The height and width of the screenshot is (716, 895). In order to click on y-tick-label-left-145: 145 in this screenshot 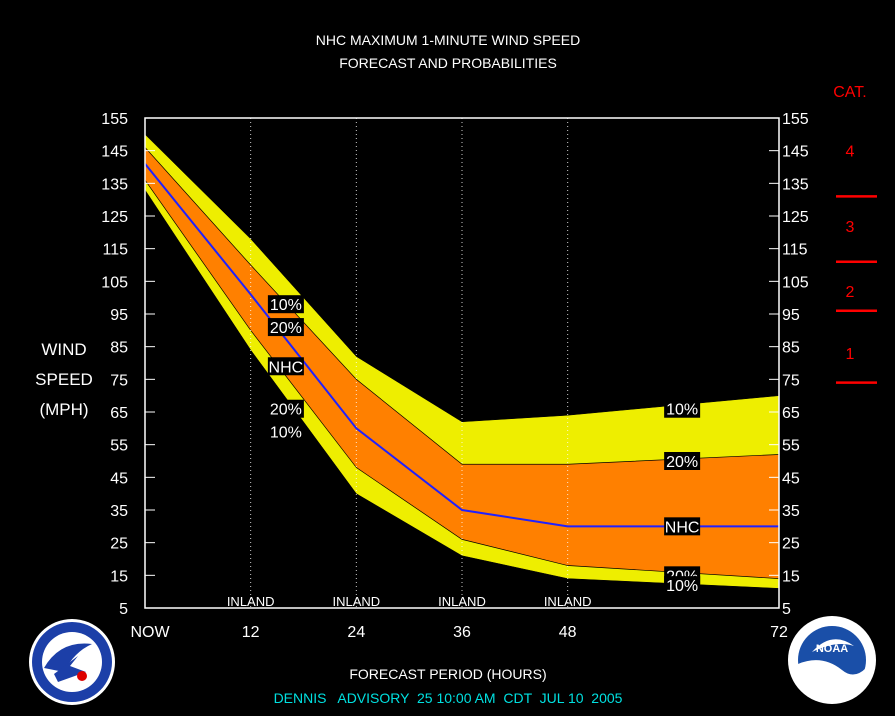, I will do `click(114, 152)`.